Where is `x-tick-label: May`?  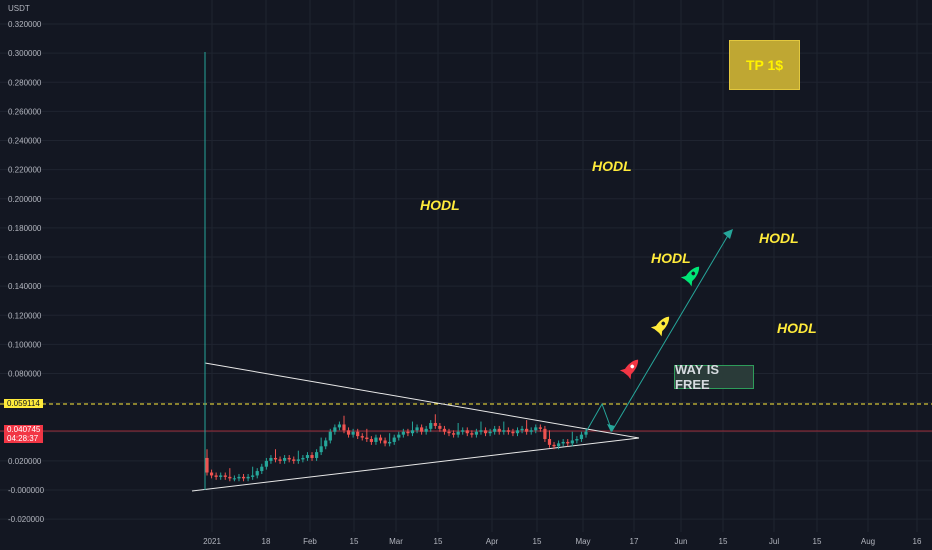
x-tick-label: May is located at coordinates (582, 541).